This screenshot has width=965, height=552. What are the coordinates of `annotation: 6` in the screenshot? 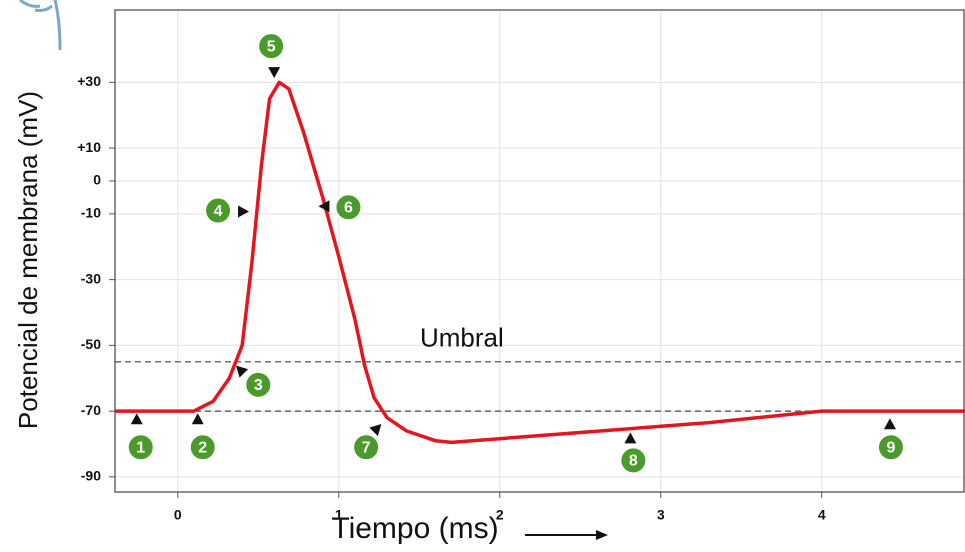 It's located at (340, 207).